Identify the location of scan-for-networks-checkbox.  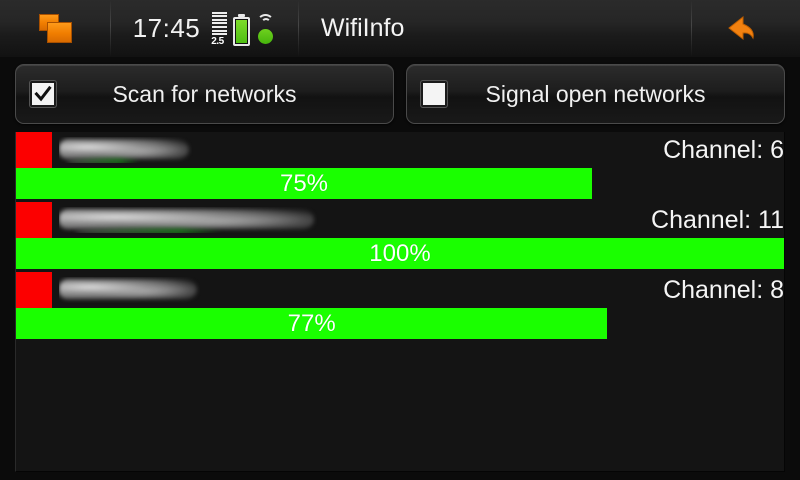
(43, 94).